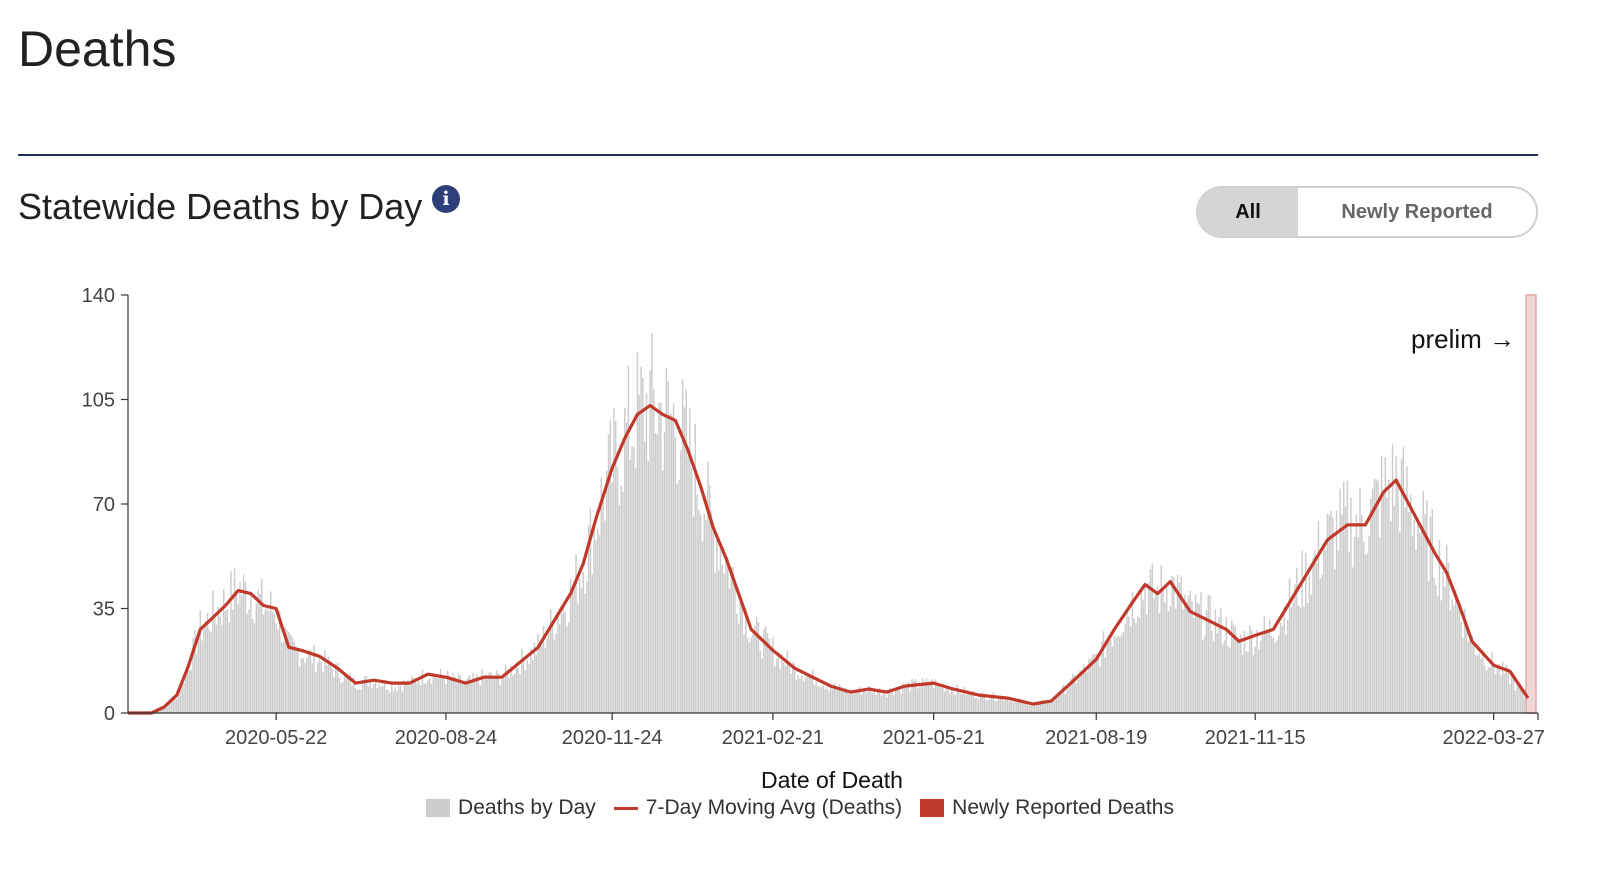 Image resolution: width=1600 pixels, height=872 pixels. I want to click on legend-swatch-moving-avg, so click(625, 808).